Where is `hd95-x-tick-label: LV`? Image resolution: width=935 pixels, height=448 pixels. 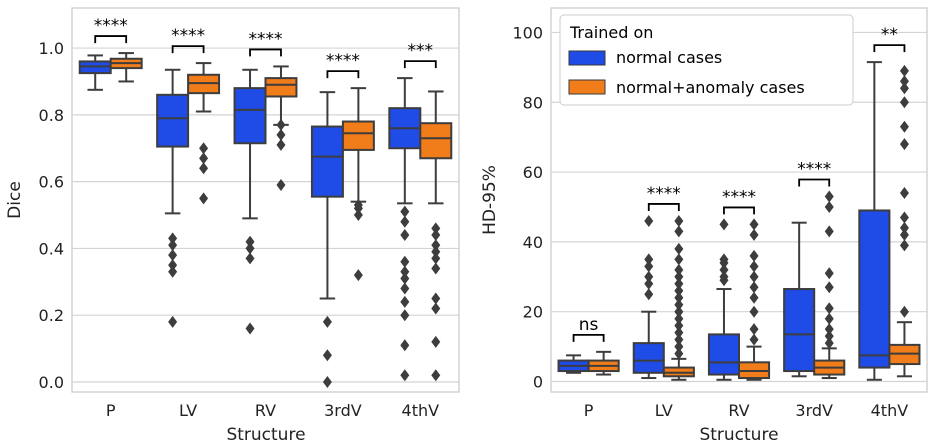
hd95-x-tick-label: LV is located at coordinates (664, 410).